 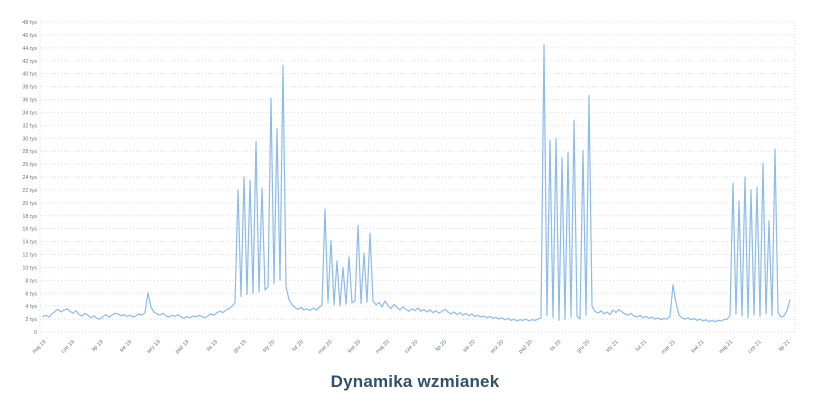 What do you see at coordinates (642, 346) in the screenshot?
I see `x-axis-tick-label: lut 21` at bounding box center [642, 346].